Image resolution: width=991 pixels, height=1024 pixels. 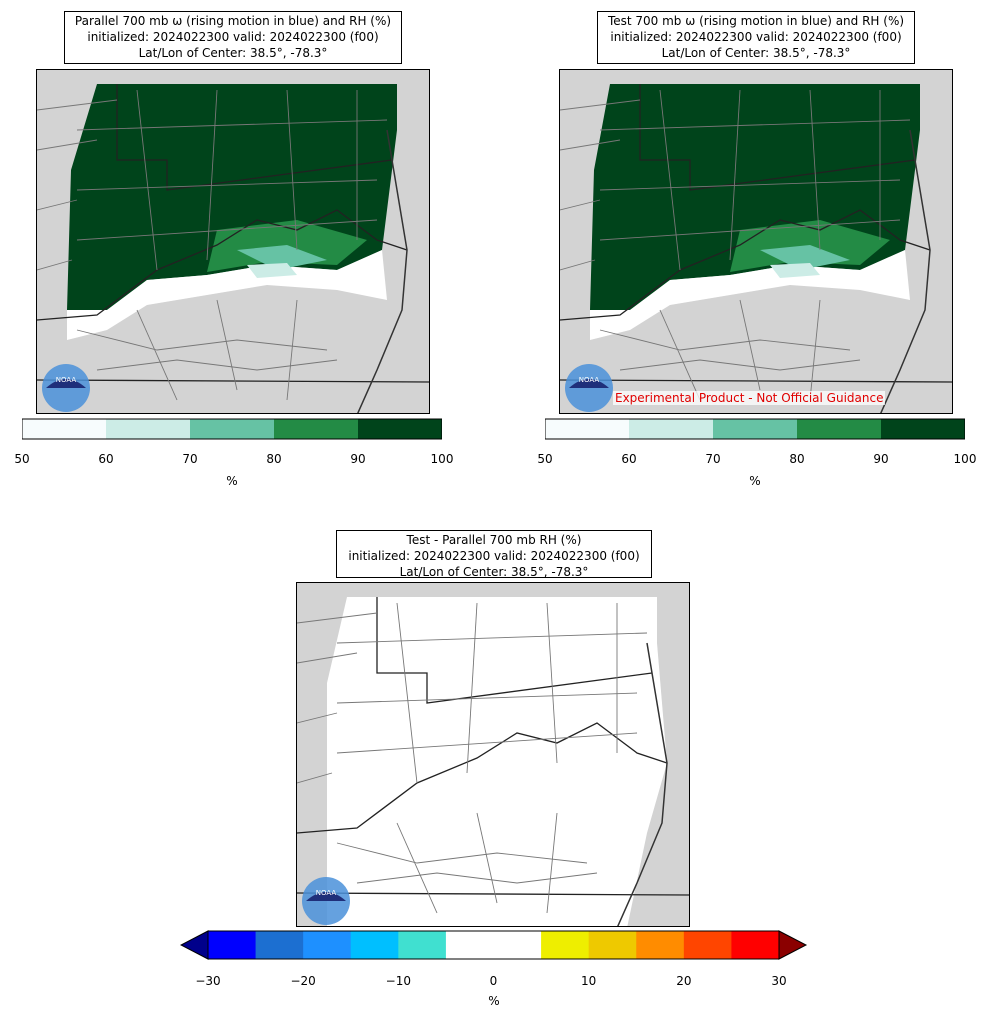 I want to click on panel3-colorbar-tick-label: −30, so click(x=208, y=981).